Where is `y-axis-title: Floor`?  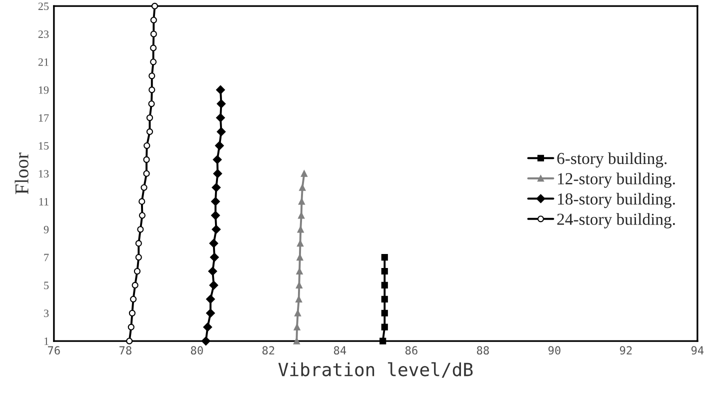
y-axis-title: Floor is located at coordinates (21, 173).